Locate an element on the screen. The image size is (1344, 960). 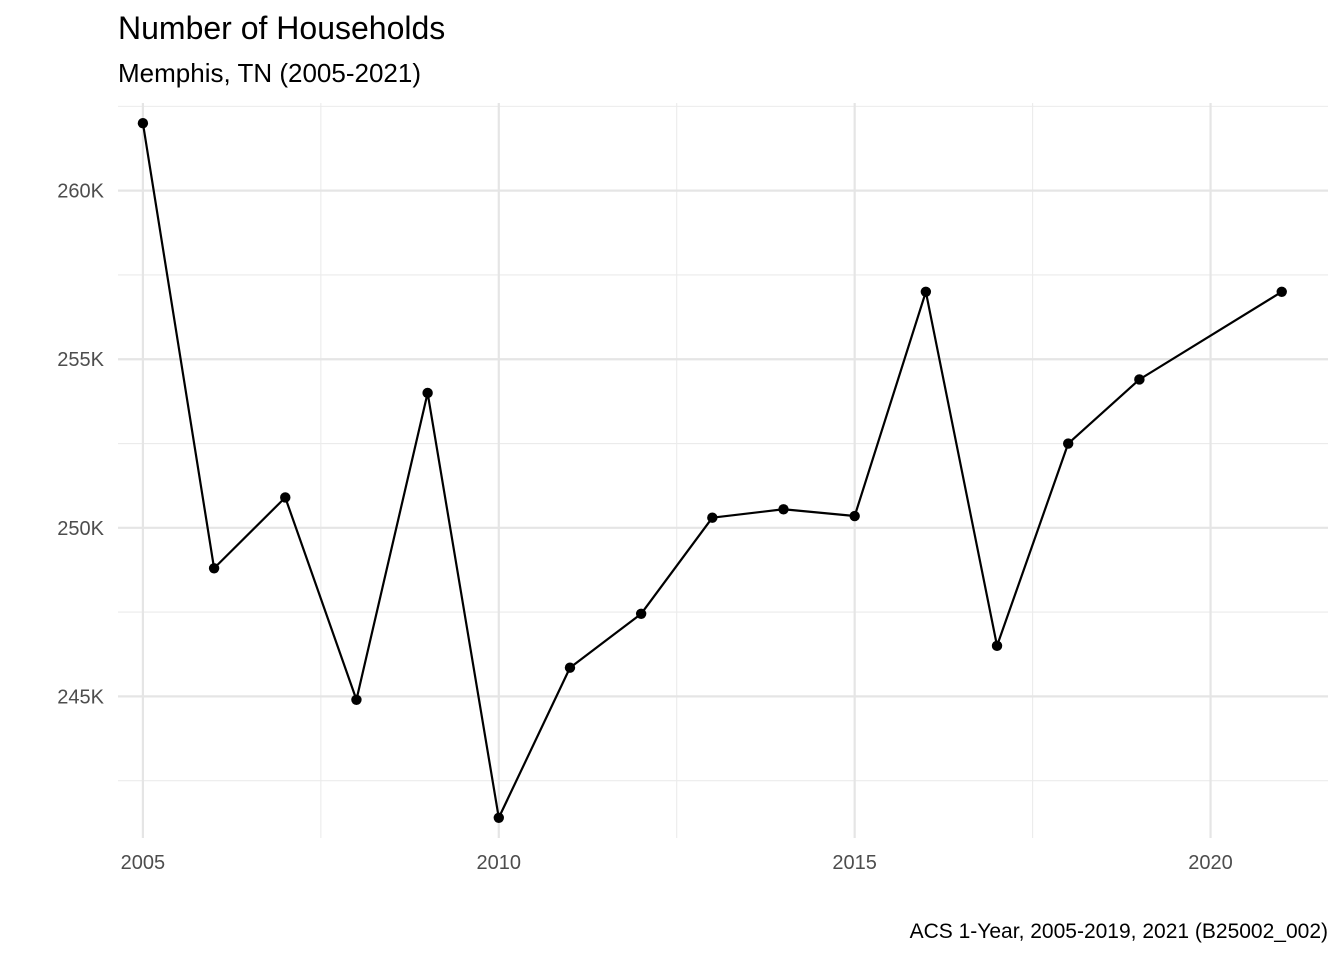
x-tick-label: 2010 is located at coordinates (499, 863).